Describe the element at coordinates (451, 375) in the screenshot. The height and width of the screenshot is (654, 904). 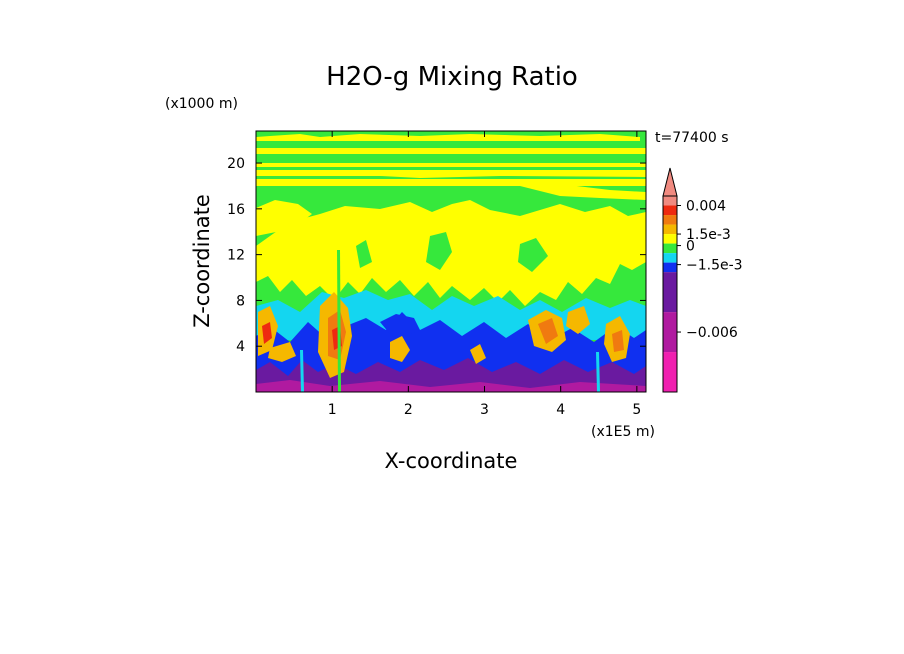
I see `field-purple-region` at that location.